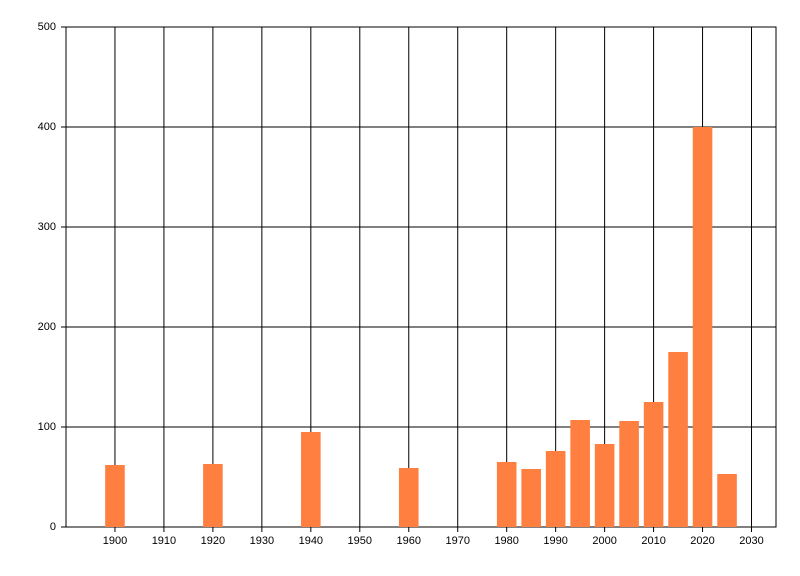 This screenshot has height=576, width=800. I want to click on y-tick-label: 200, so click(47, 327).